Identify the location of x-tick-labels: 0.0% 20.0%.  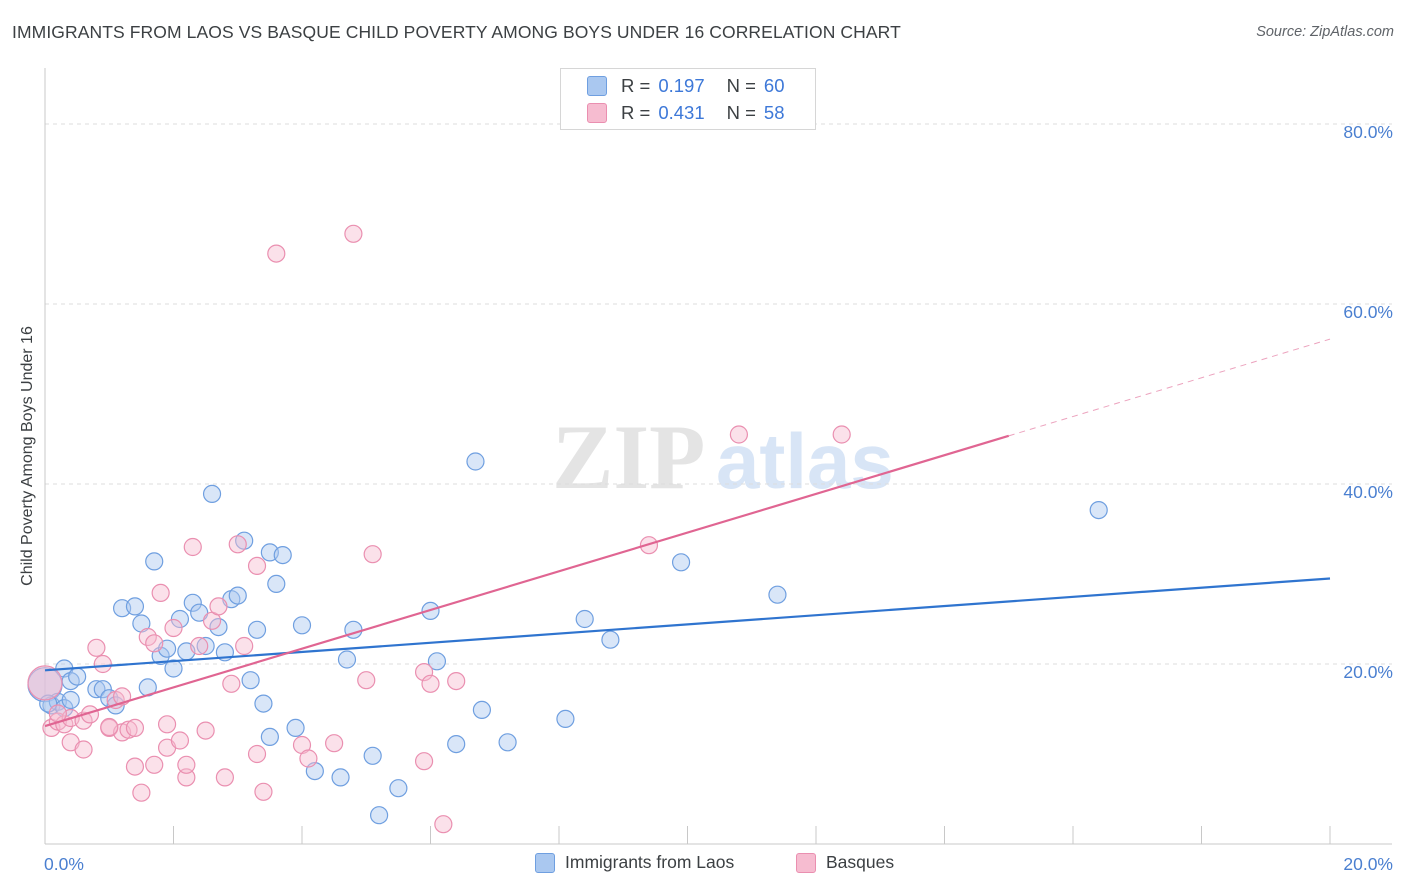
(718, 864).